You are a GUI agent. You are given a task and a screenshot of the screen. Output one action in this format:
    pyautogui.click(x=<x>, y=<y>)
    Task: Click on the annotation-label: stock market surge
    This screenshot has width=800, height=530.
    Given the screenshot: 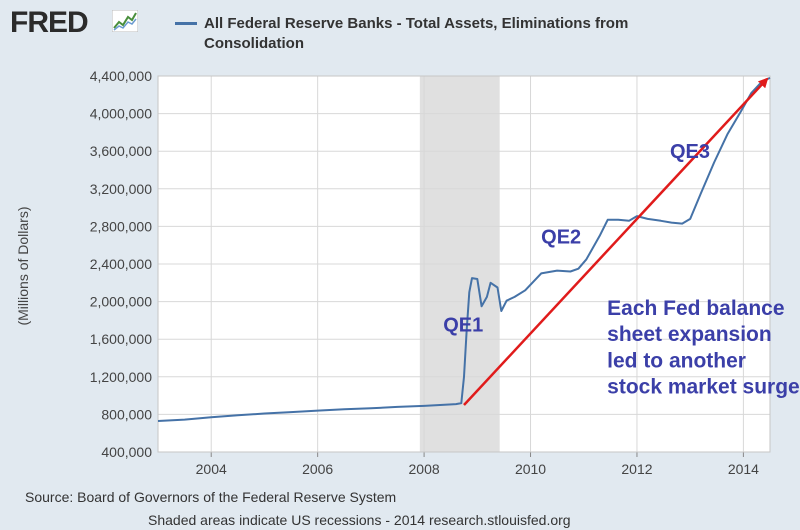 What is the action you would take?
    pyautogui.click(x=703, y=387)
    